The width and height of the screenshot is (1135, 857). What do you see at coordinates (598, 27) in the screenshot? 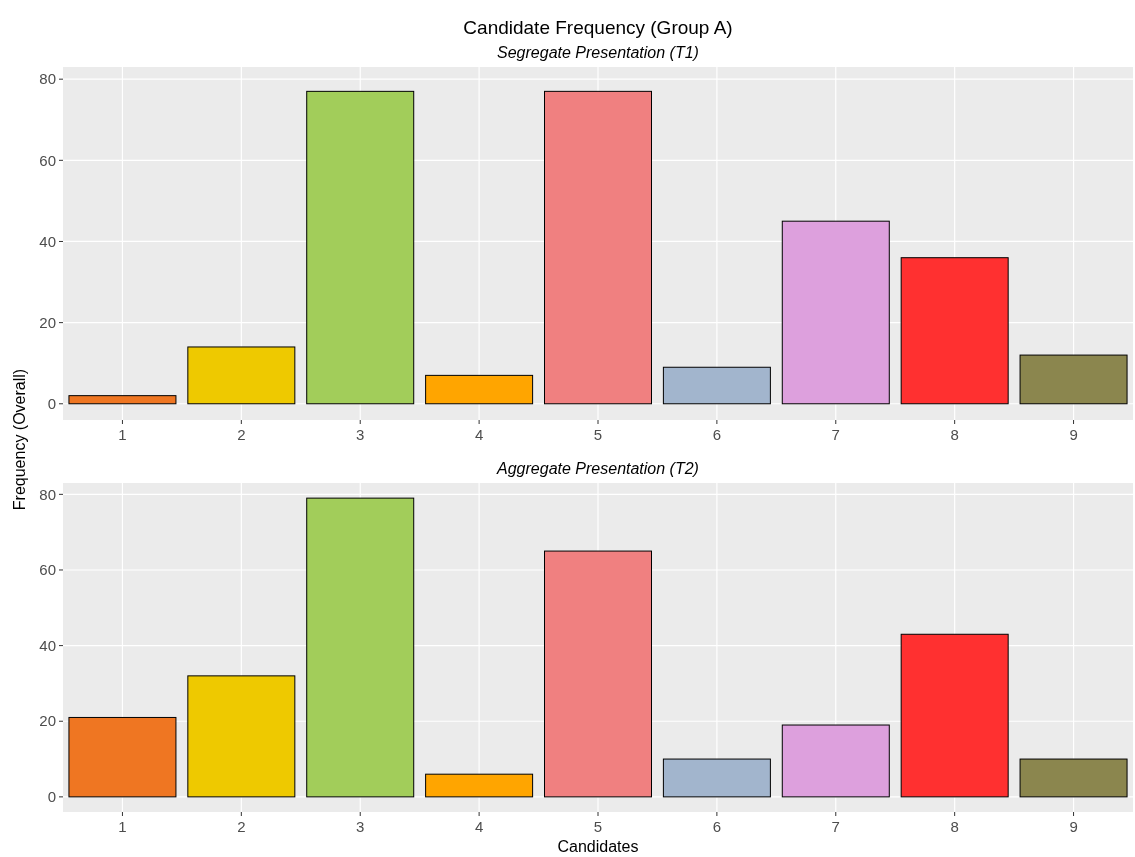
I see `chart-title: Candidate Frequency (Group A)` at bounding box center [598, 27].